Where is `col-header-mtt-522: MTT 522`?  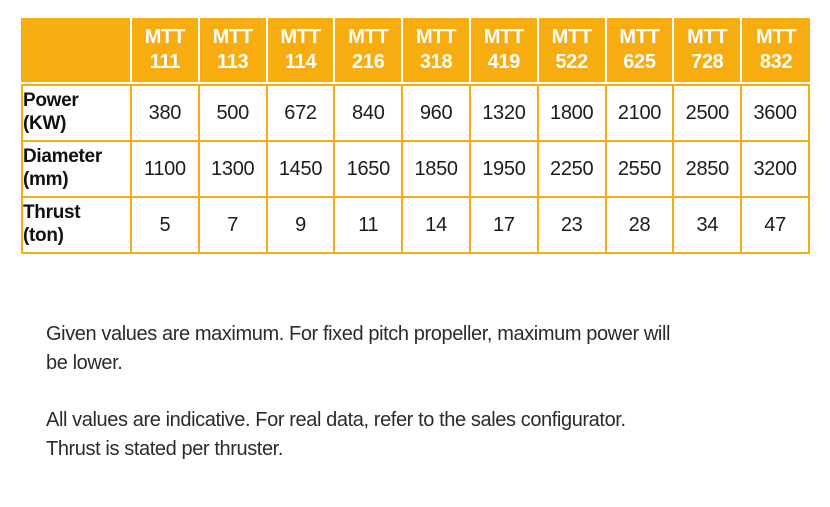 col-header-mtt-522: MTT 522 is located at coordinates (572, 51).